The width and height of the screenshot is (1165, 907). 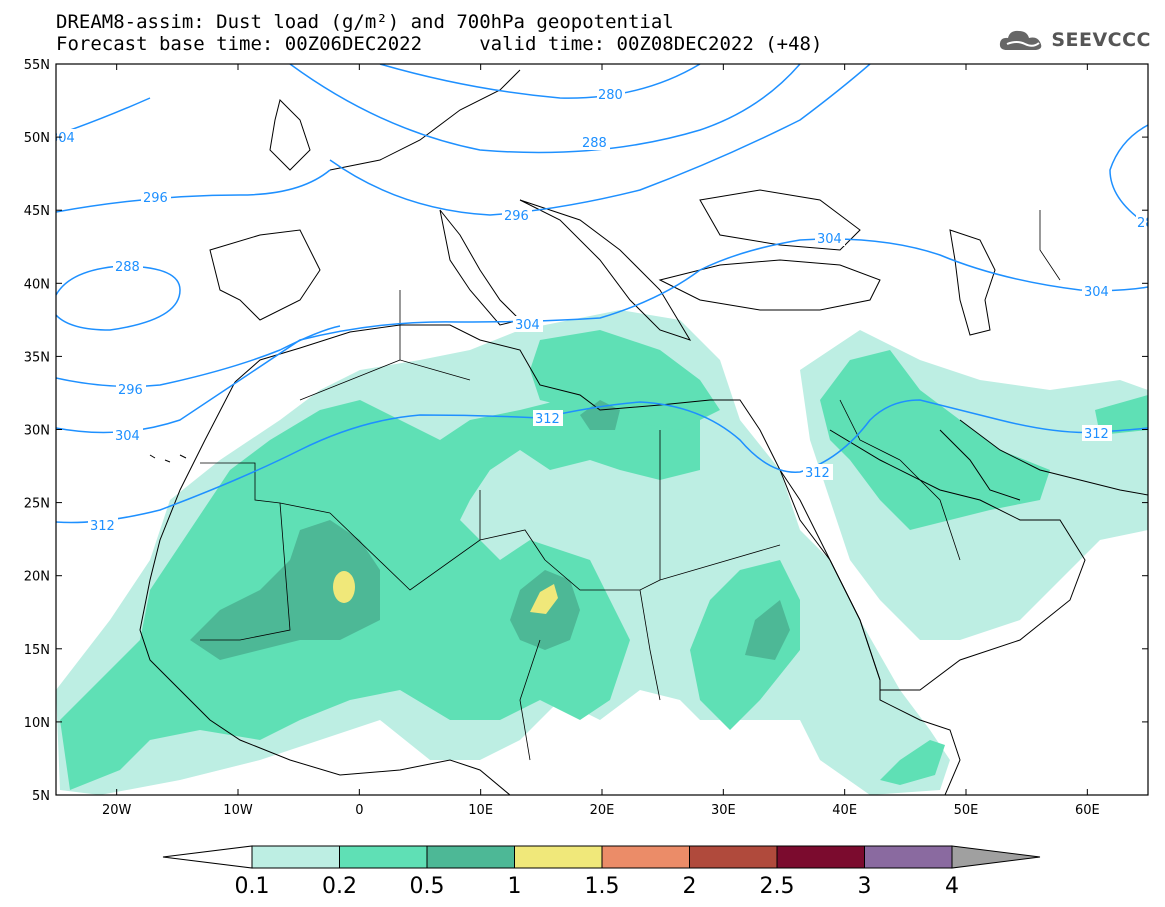 What do you see at coordinates (37, 723) in the screenshot?
I see `y-tick-label: 10N` at bounding box center [37, 723].